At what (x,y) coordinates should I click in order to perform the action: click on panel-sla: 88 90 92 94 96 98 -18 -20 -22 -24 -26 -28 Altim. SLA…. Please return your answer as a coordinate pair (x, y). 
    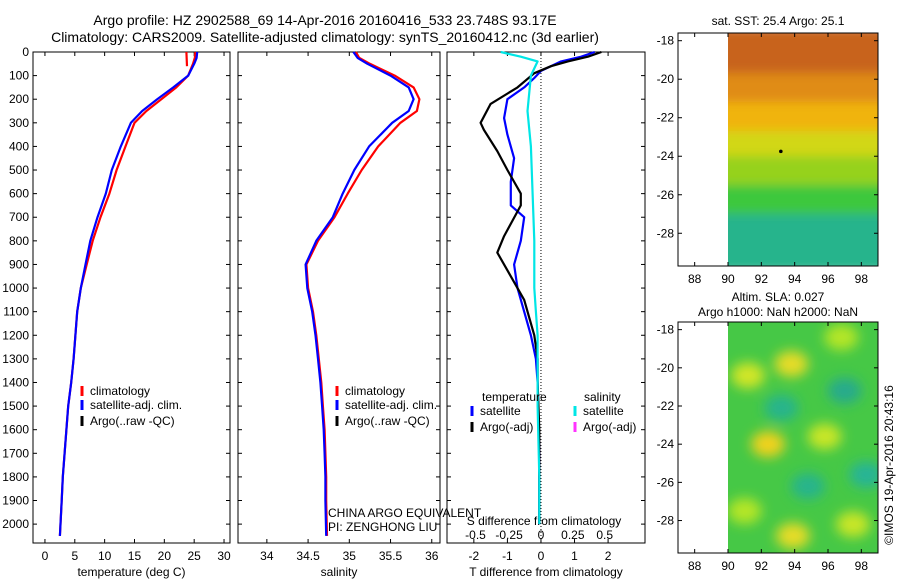
    Looking at the image, I should click on (768, 431).